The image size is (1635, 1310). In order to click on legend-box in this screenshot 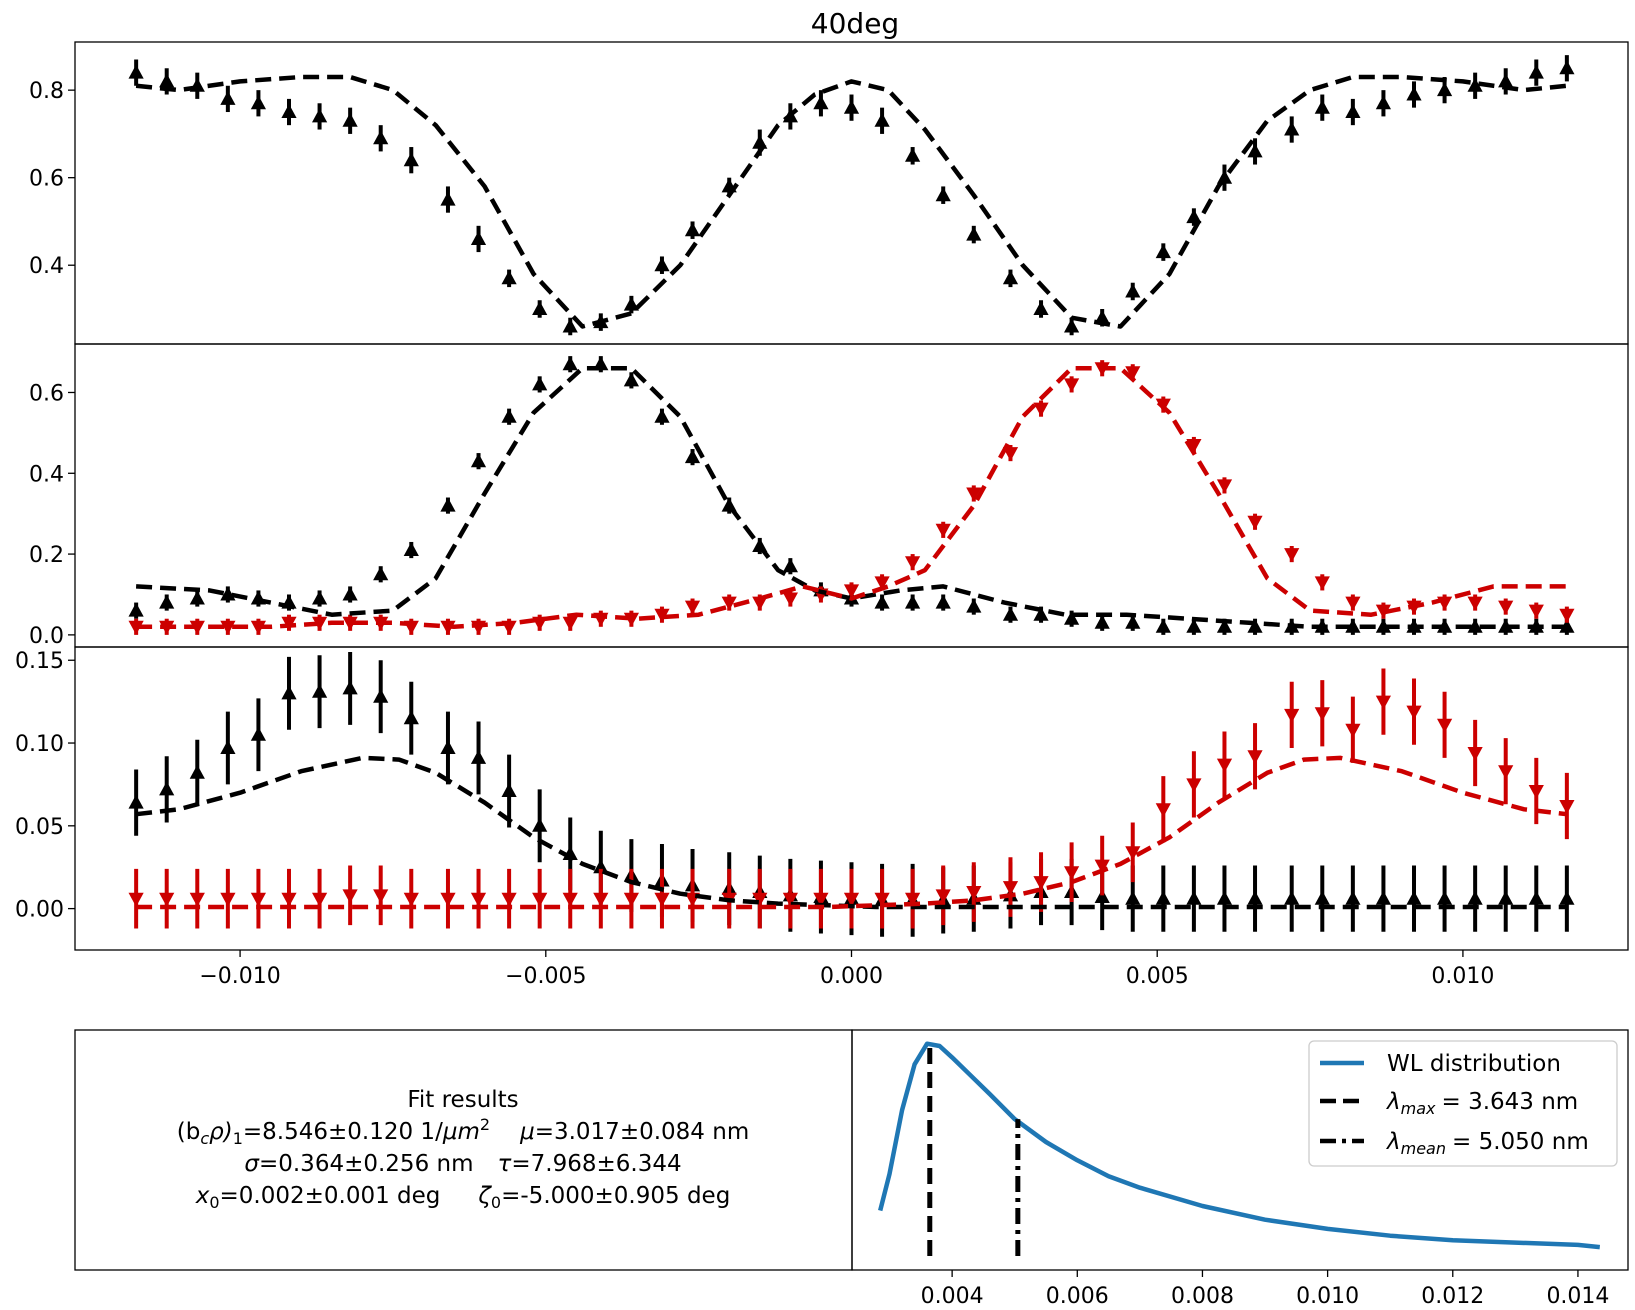, I will do `click(1463, 1103)`.